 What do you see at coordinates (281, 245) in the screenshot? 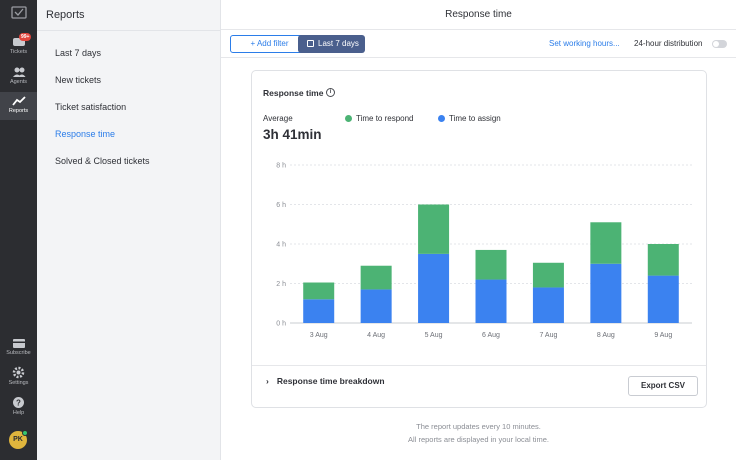
I see `y-tick-label: 4 h` at bounding box center [281, 245].